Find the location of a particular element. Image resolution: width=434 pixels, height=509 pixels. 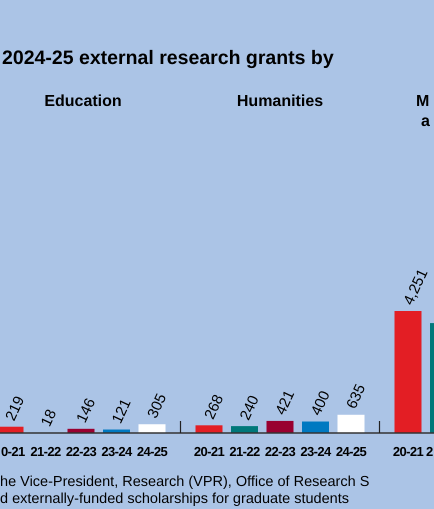

data-label: 240 is located at coordinates (249, 407).